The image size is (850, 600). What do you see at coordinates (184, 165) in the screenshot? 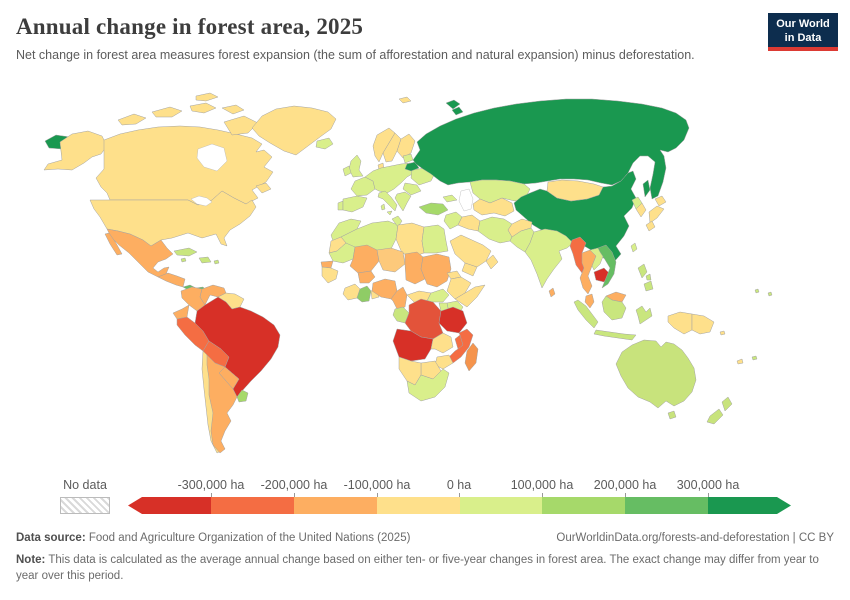
I see `country-canada` at bounding box center [184, 165].